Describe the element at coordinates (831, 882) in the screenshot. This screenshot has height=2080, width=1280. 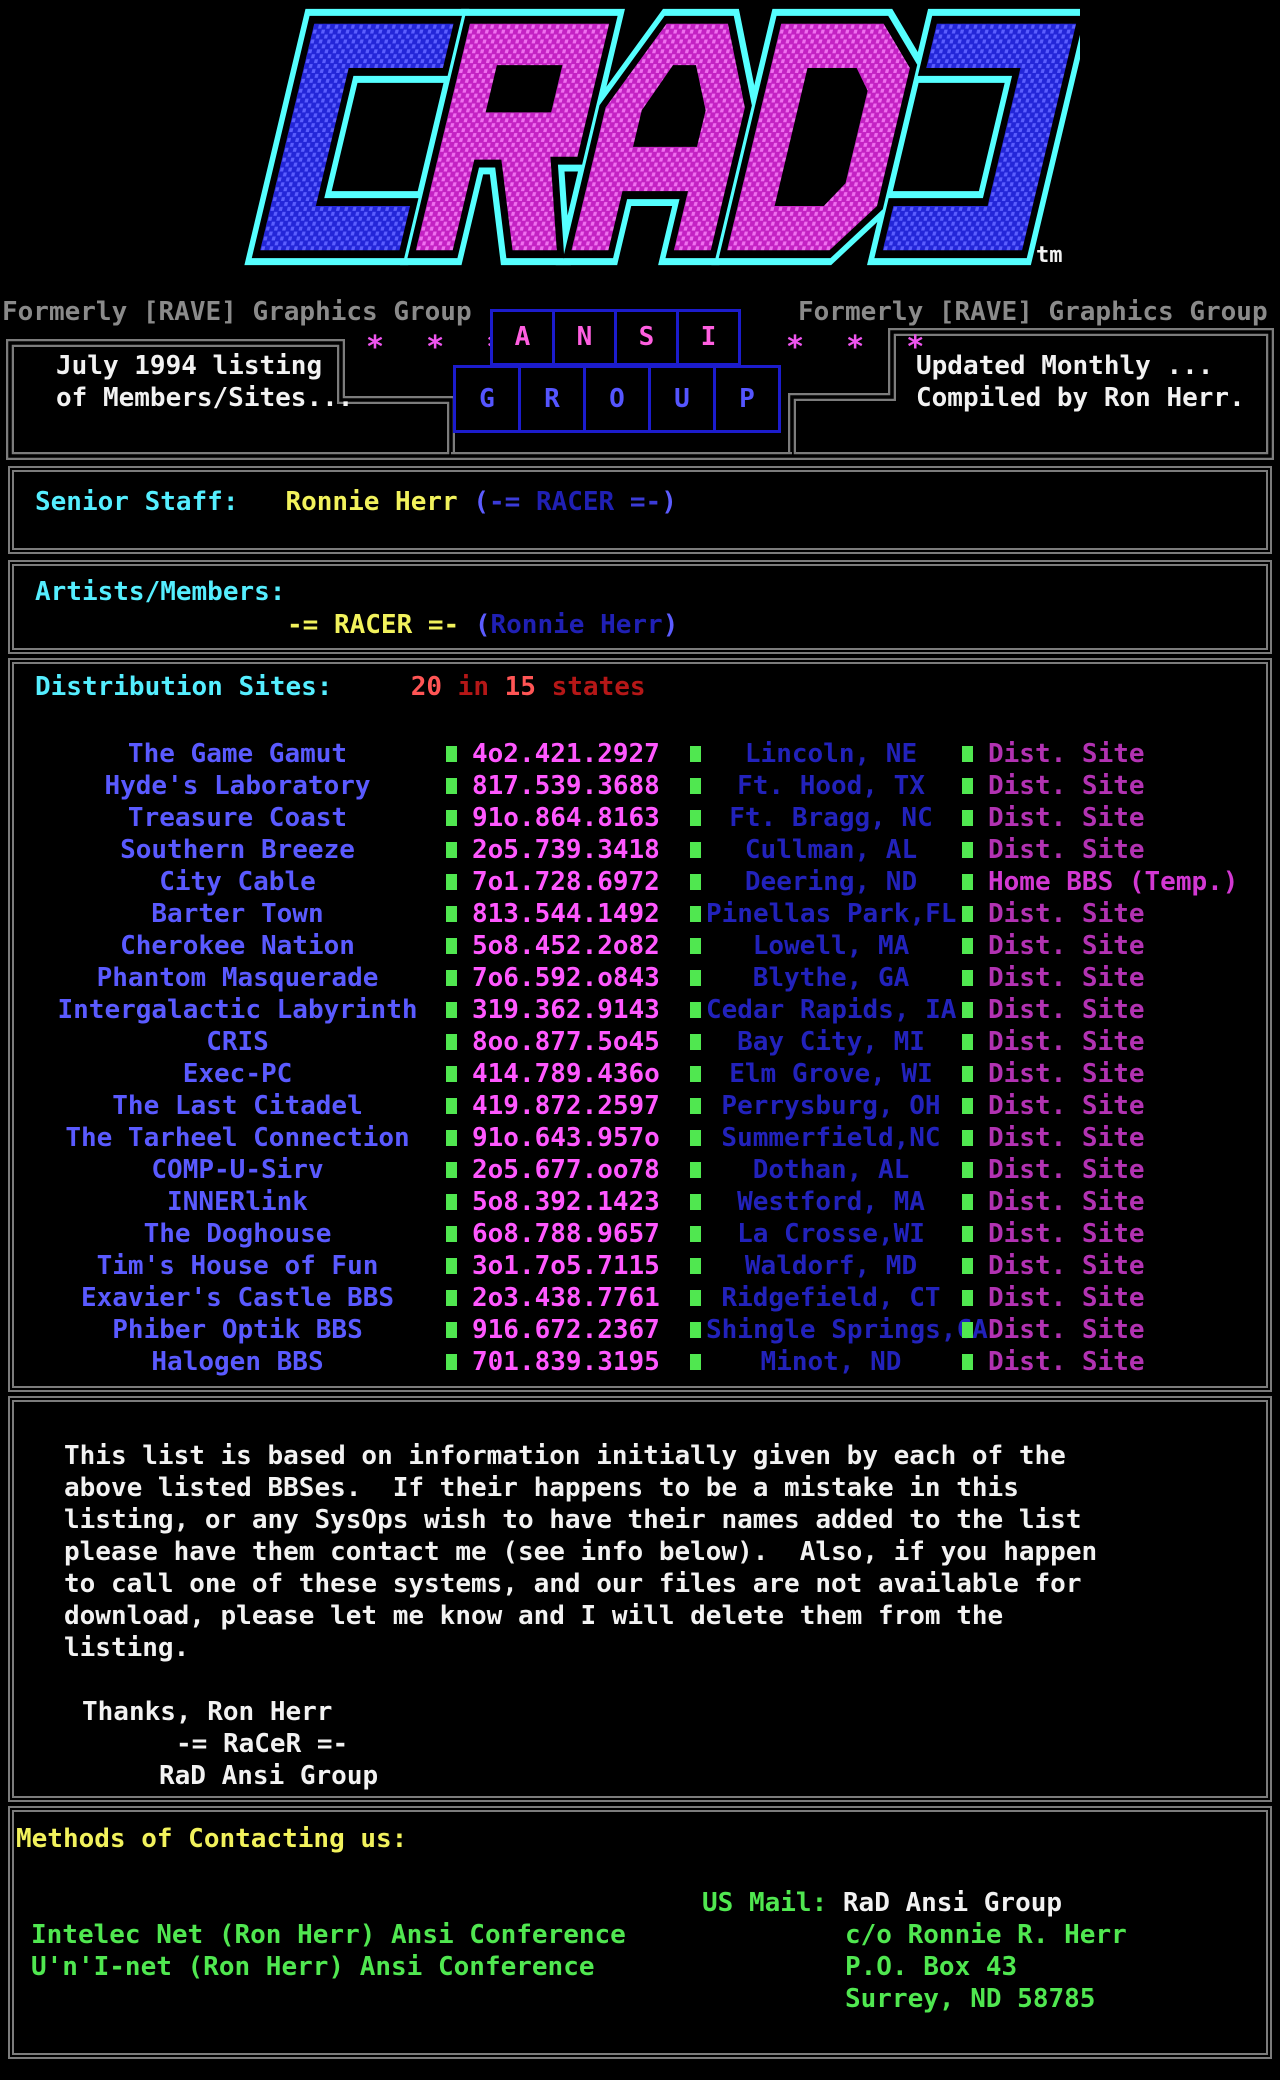
I see `site-location: Deering, ND` at that location.